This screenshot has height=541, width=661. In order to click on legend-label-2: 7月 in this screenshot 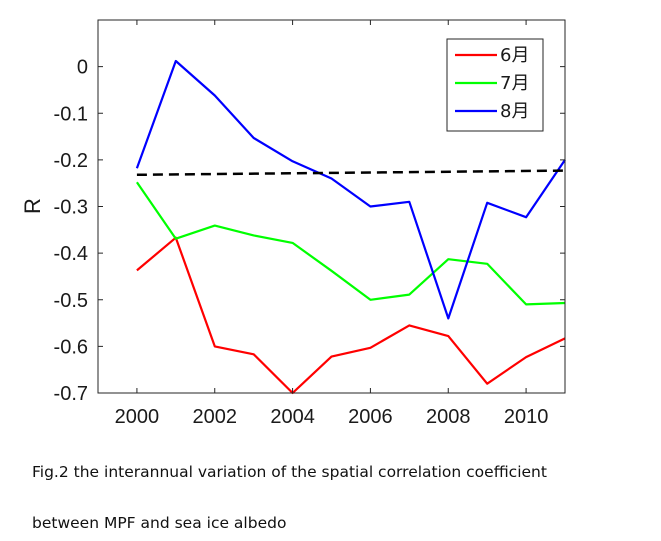, I will do `click(514, 83)`.